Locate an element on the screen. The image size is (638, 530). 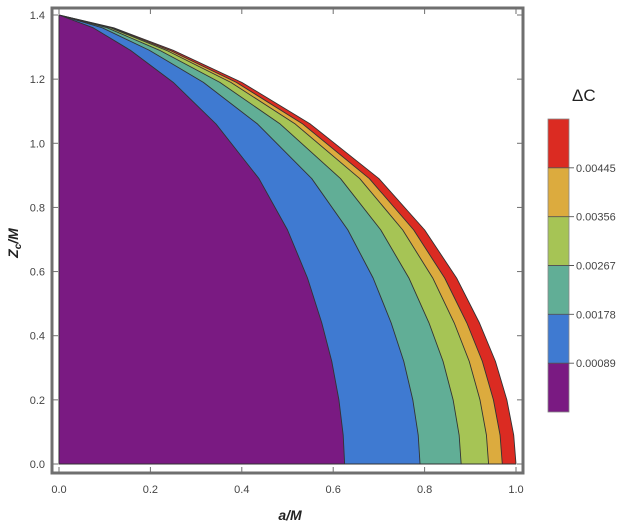
legend-level-label: 0.00445 is located at coordinates (596, 169).